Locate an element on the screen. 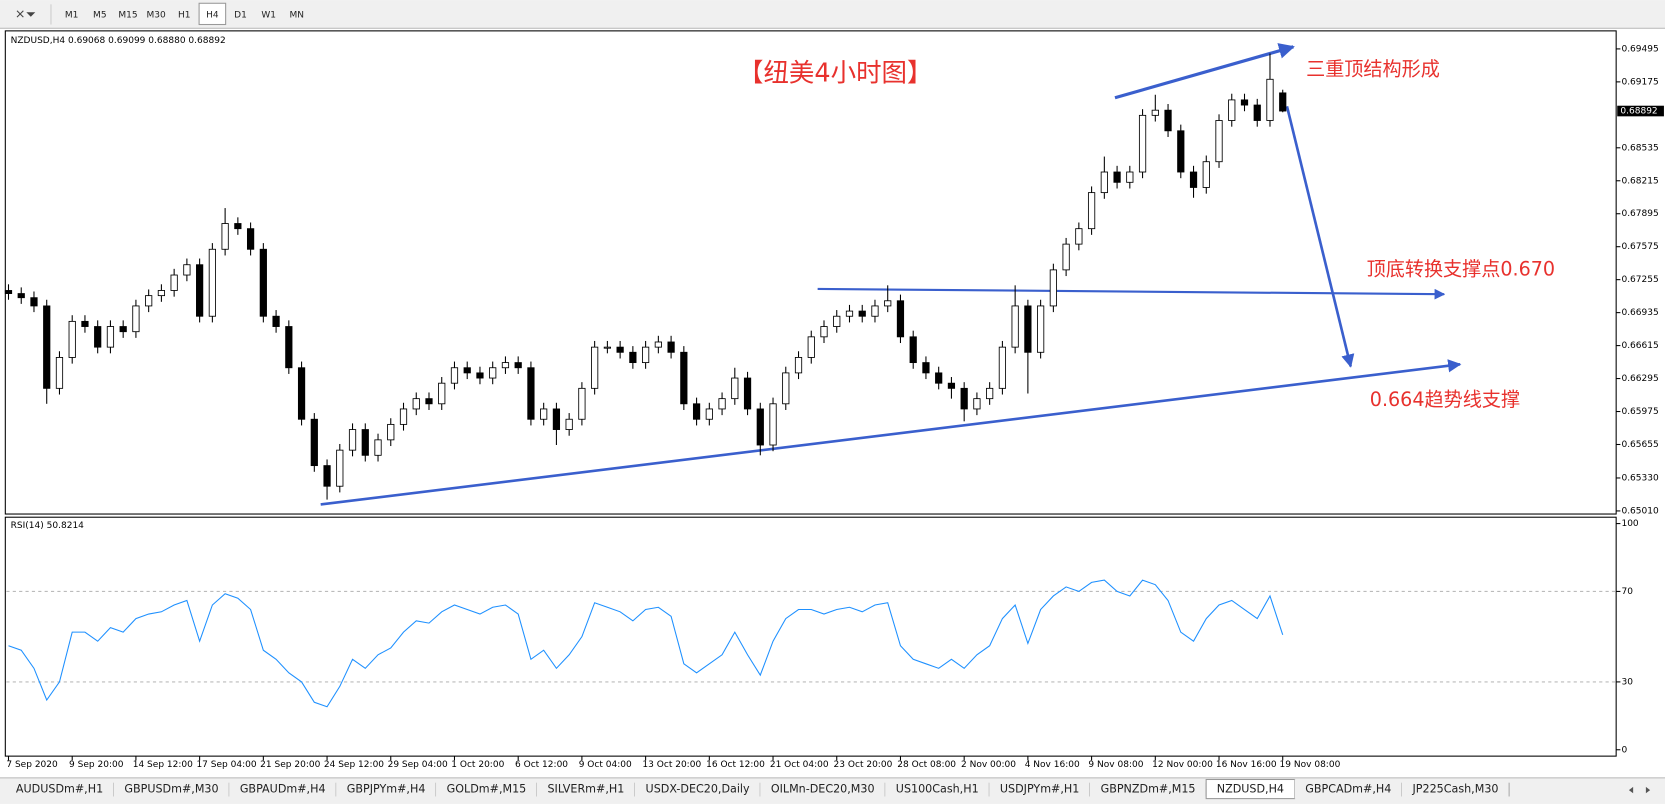  x-tick-label: 16 Nov 16:00 is located at coordinates (1246, 765).